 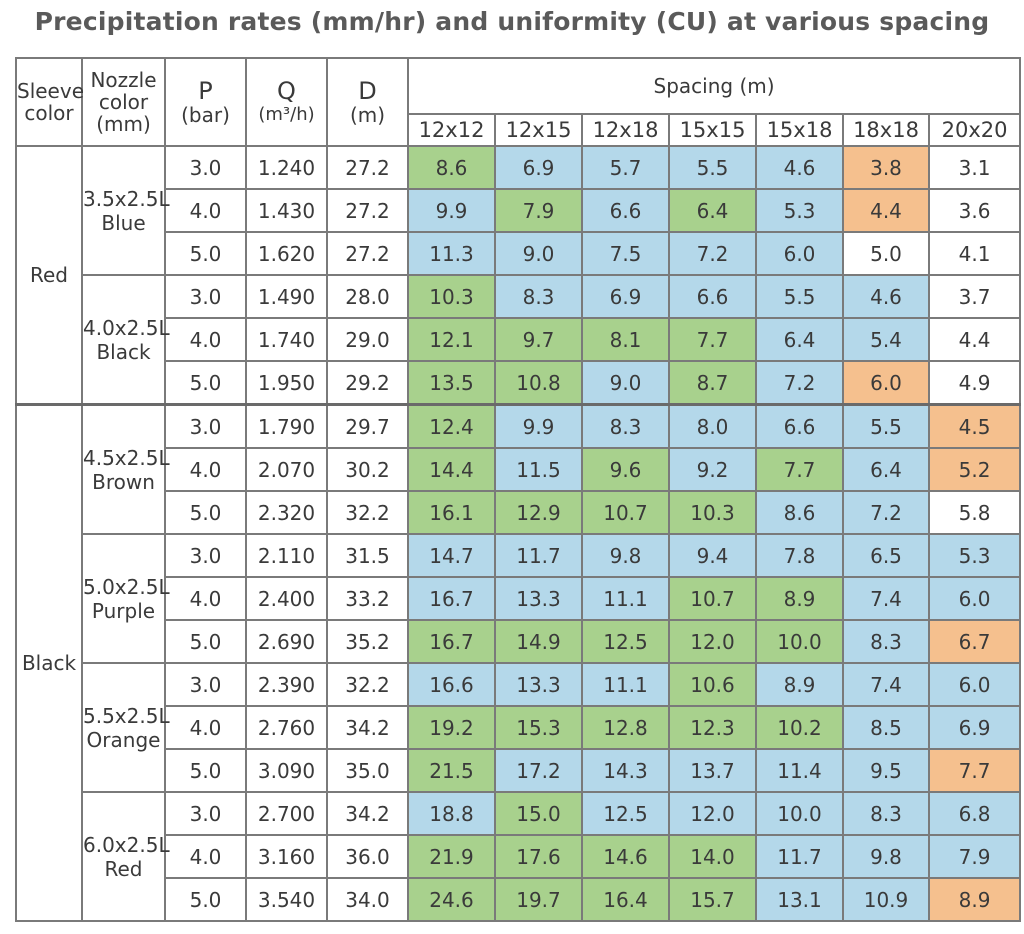 I want to click on nozzle-cell: 3.5x2.5L Blue, so click(x=125, y=210).